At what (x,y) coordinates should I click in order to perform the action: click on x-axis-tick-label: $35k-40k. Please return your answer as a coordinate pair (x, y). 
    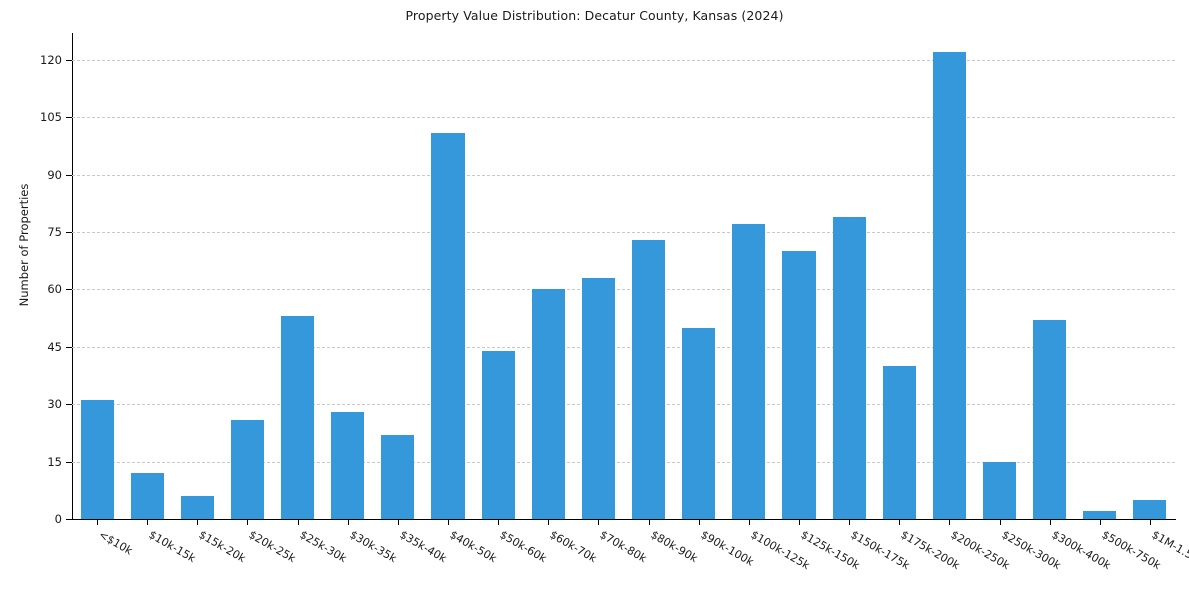
    Looking at the image, I should click on (423, 547).